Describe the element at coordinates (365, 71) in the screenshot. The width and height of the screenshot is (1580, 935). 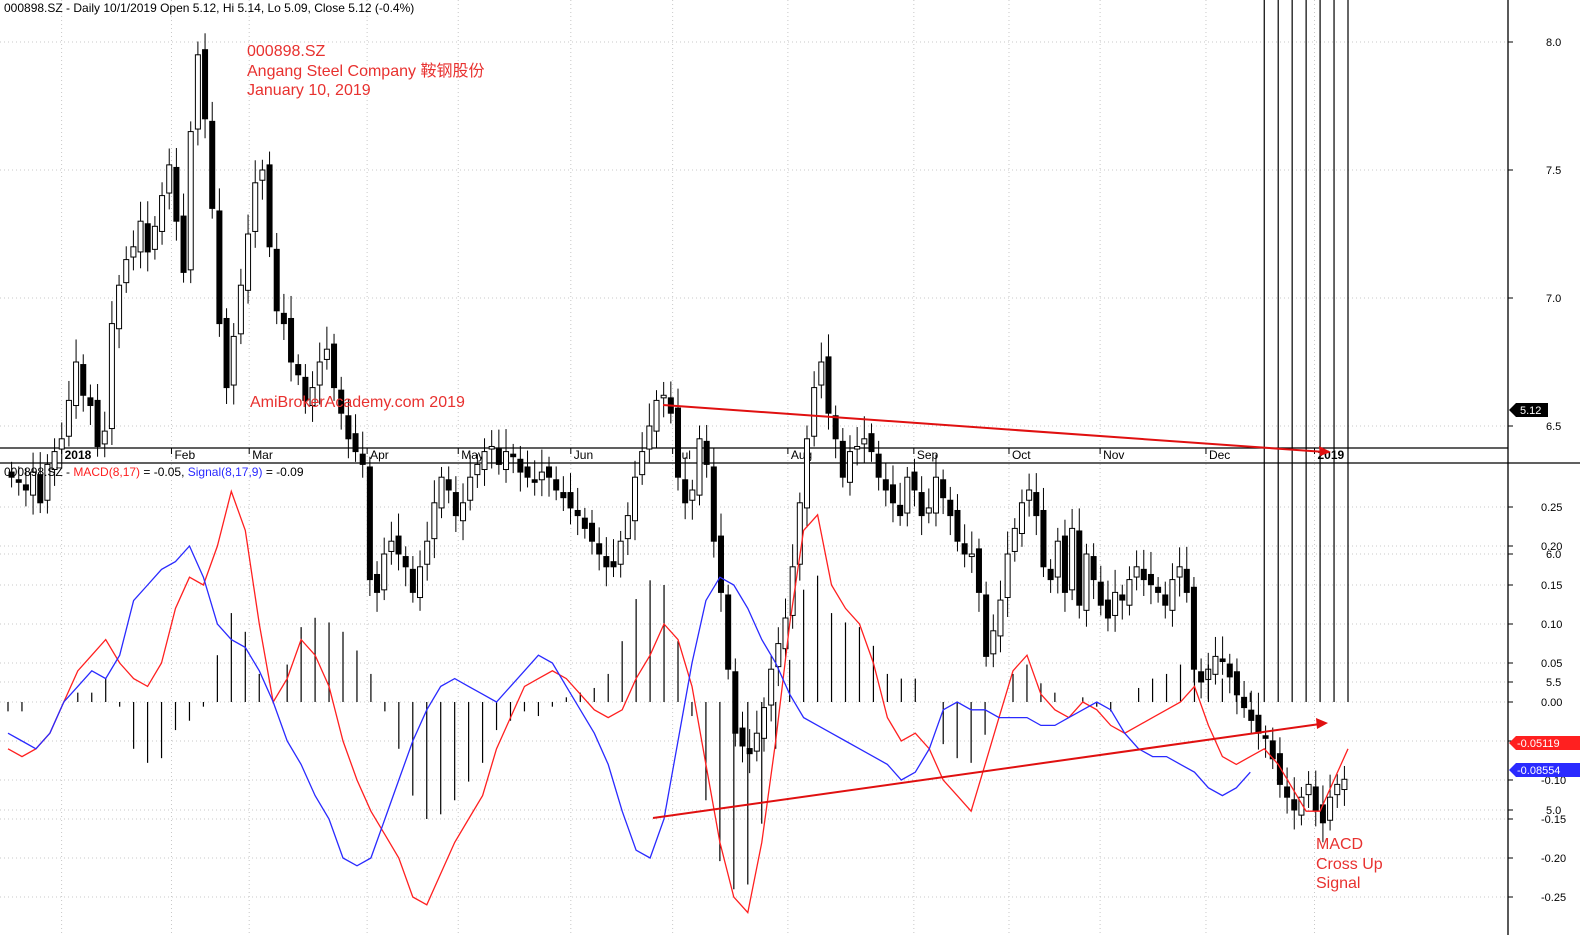
I see `chart-title-line-2: Angang Steel Company 鞍钢股份` at that location.